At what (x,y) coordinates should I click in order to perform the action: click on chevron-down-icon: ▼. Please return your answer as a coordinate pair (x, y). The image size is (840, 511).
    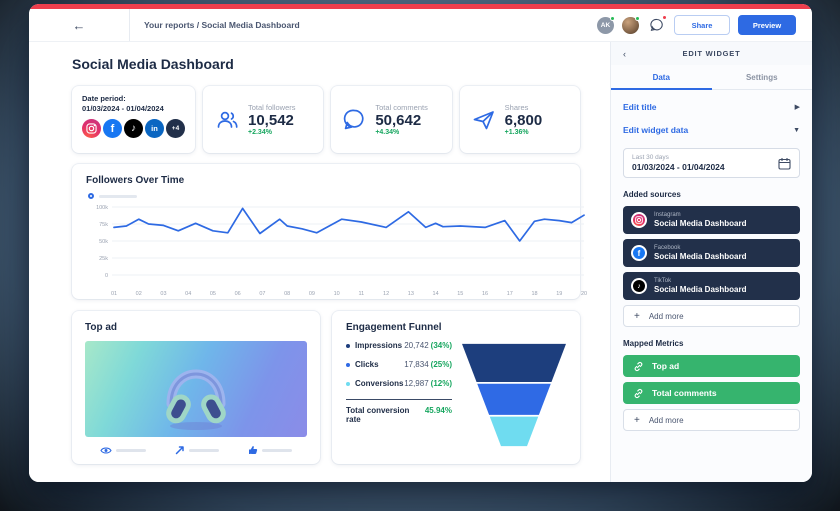
    Looking at the image, I should click on (796, 130).